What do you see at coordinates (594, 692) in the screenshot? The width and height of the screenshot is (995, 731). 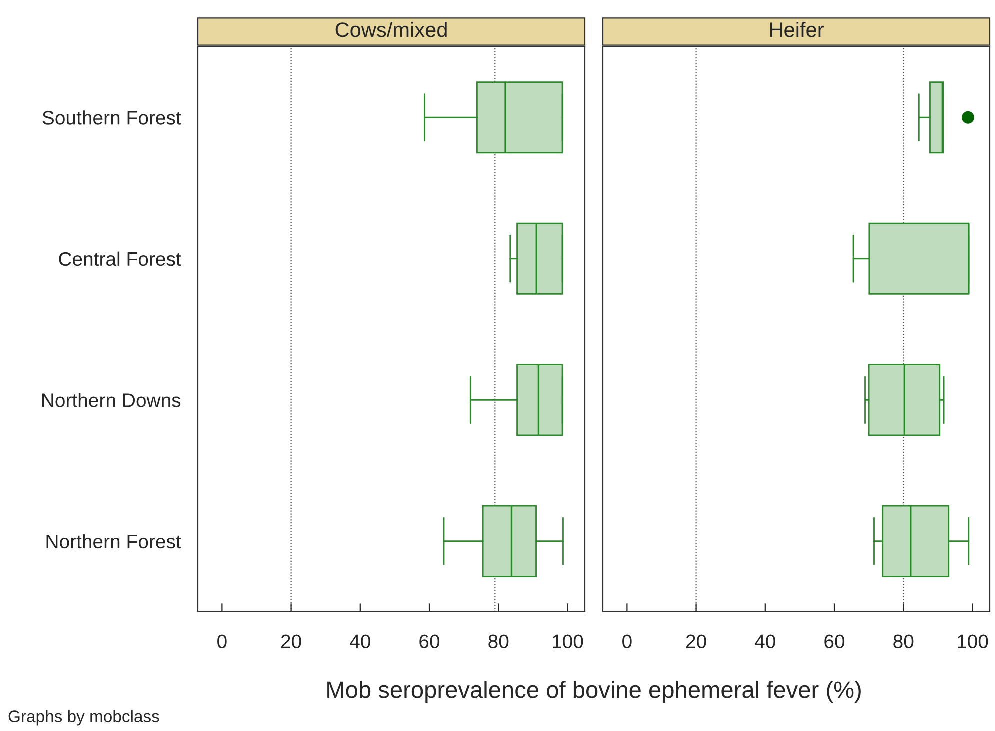 I see `x-axis-title: Mob seroprevalence of bovine ephemeral fever (%)` at bounding box center [594, 692].